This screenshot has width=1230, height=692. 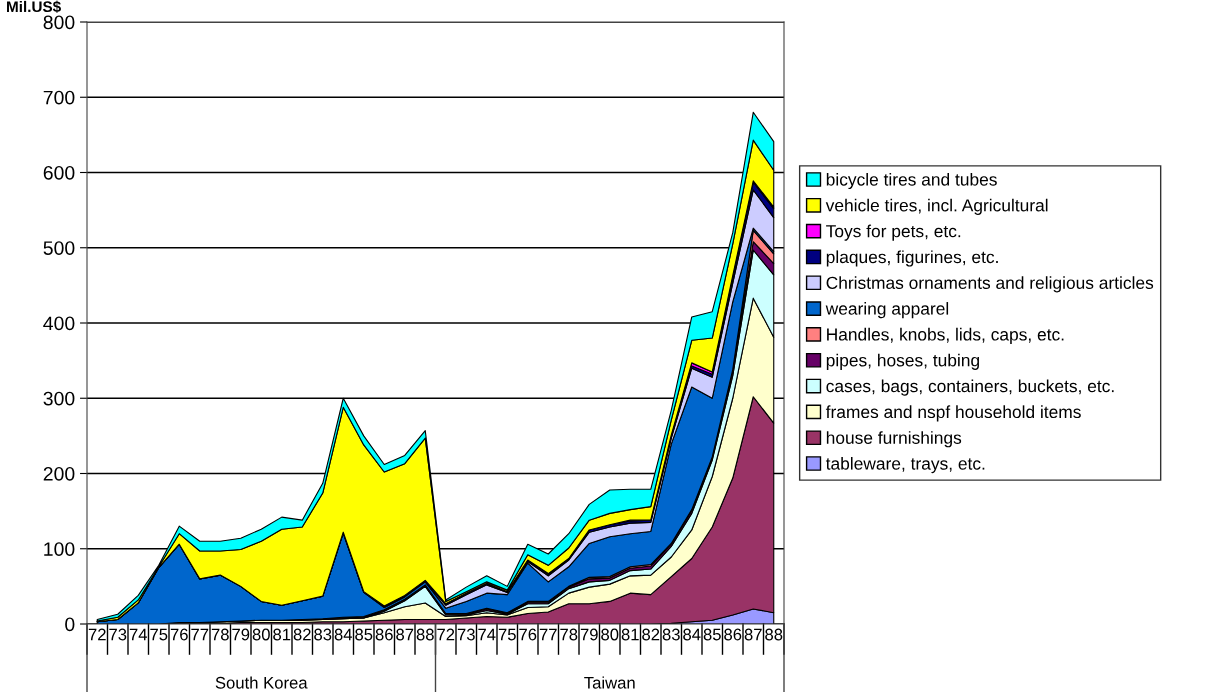 I want to click on y-axis-title: Mil.US$, so click(x=34, y=7).